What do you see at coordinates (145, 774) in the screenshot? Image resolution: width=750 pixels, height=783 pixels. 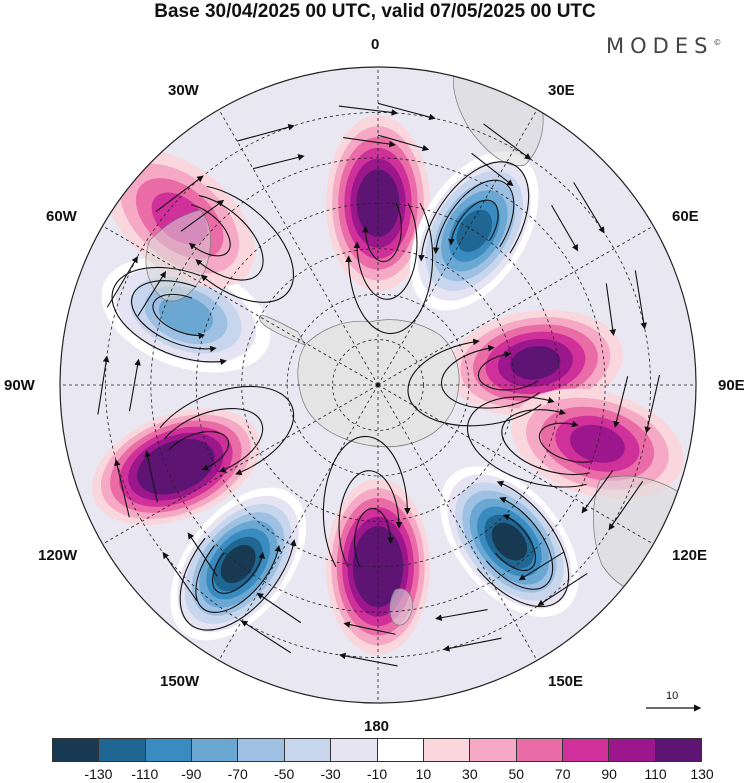 I see `colorbar-tick-label: -110` at bounding box center [145, 774].